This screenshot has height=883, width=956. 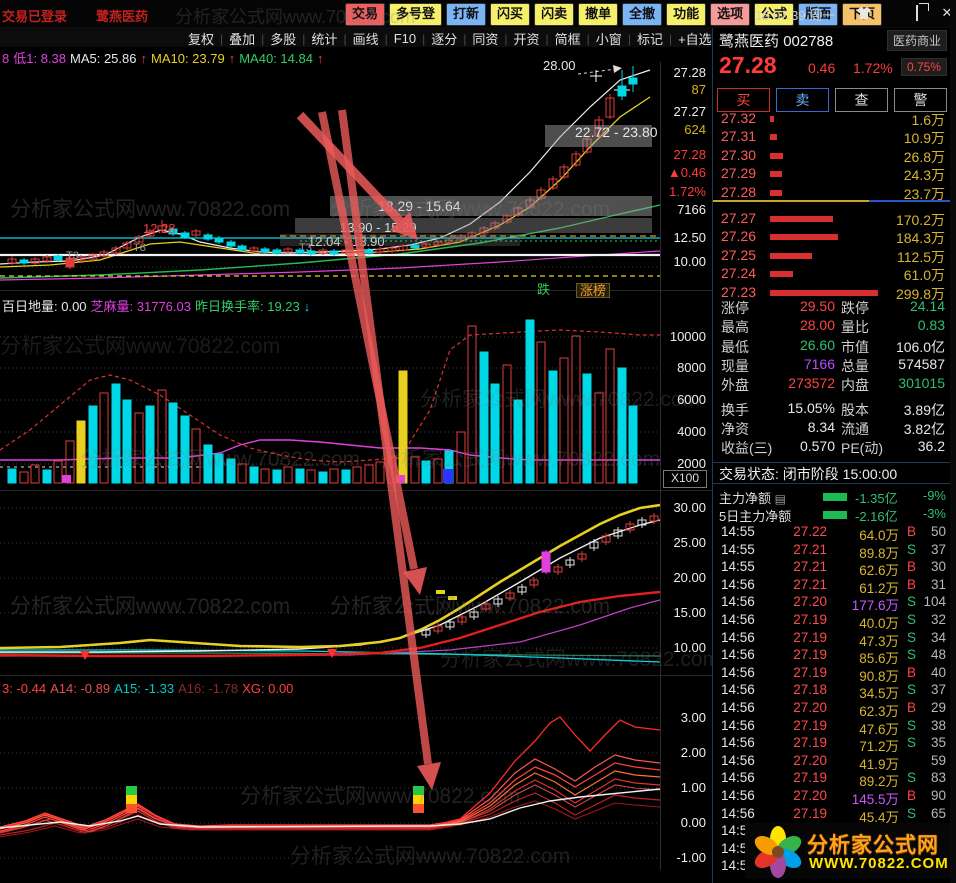 What do you see at coordinates (832, 293) in the screenshot?
I see `bid-row: 27.23 299.8万` at bounding box center [832, 293].